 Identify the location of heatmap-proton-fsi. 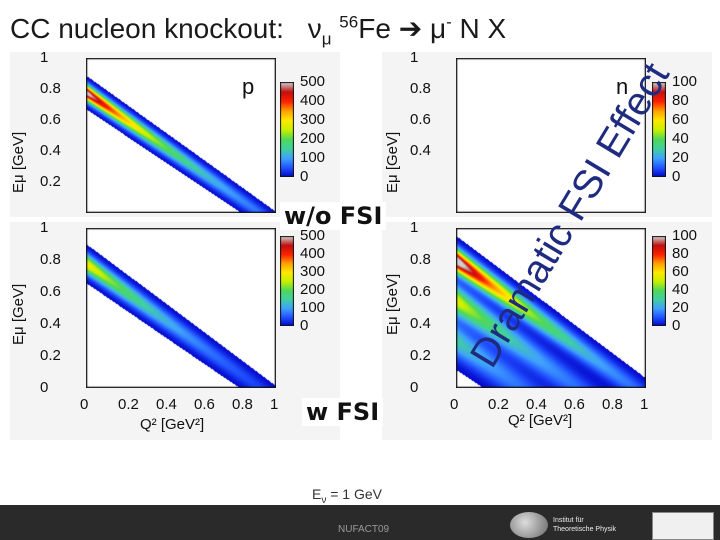
(181, 308).